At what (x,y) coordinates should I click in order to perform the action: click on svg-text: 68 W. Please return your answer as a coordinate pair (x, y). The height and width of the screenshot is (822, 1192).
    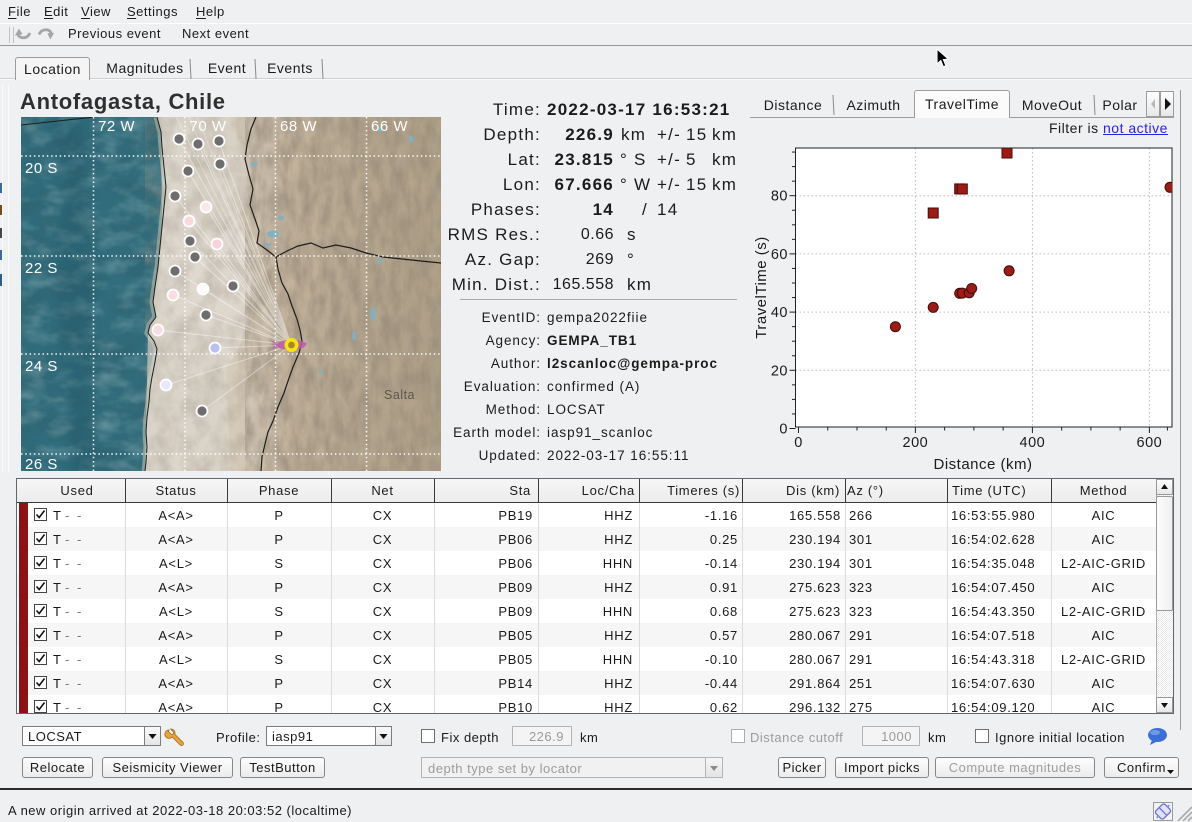
    Looking at the image, I should click on (298, 126).